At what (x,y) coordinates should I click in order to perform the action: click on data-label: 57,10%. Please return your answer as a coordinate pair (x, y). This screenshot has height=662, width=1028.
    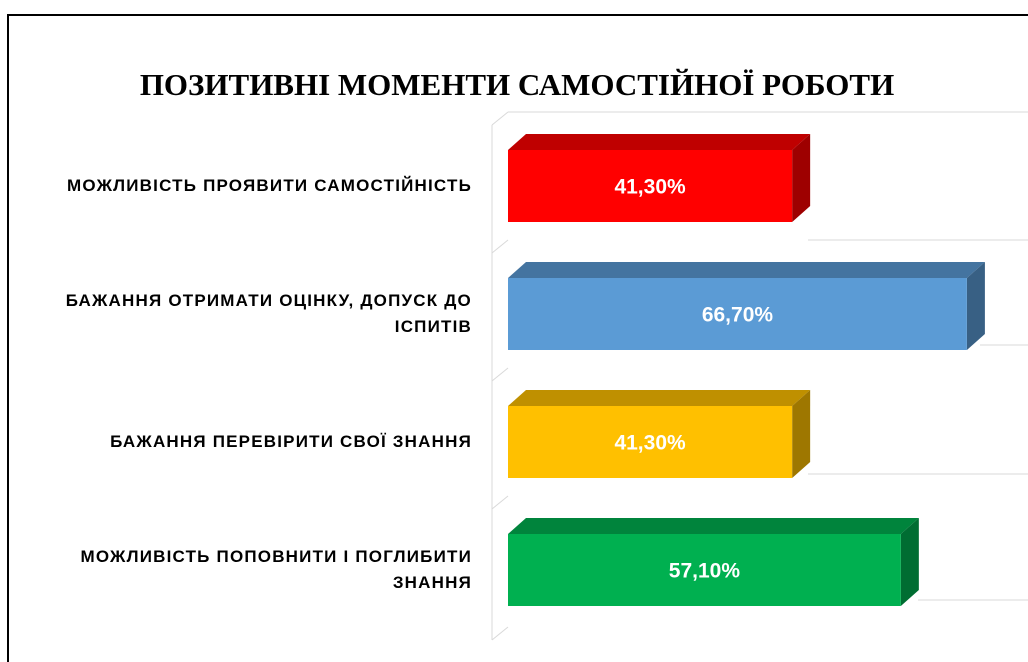
    Looking at the image, I should click on (705, 571).